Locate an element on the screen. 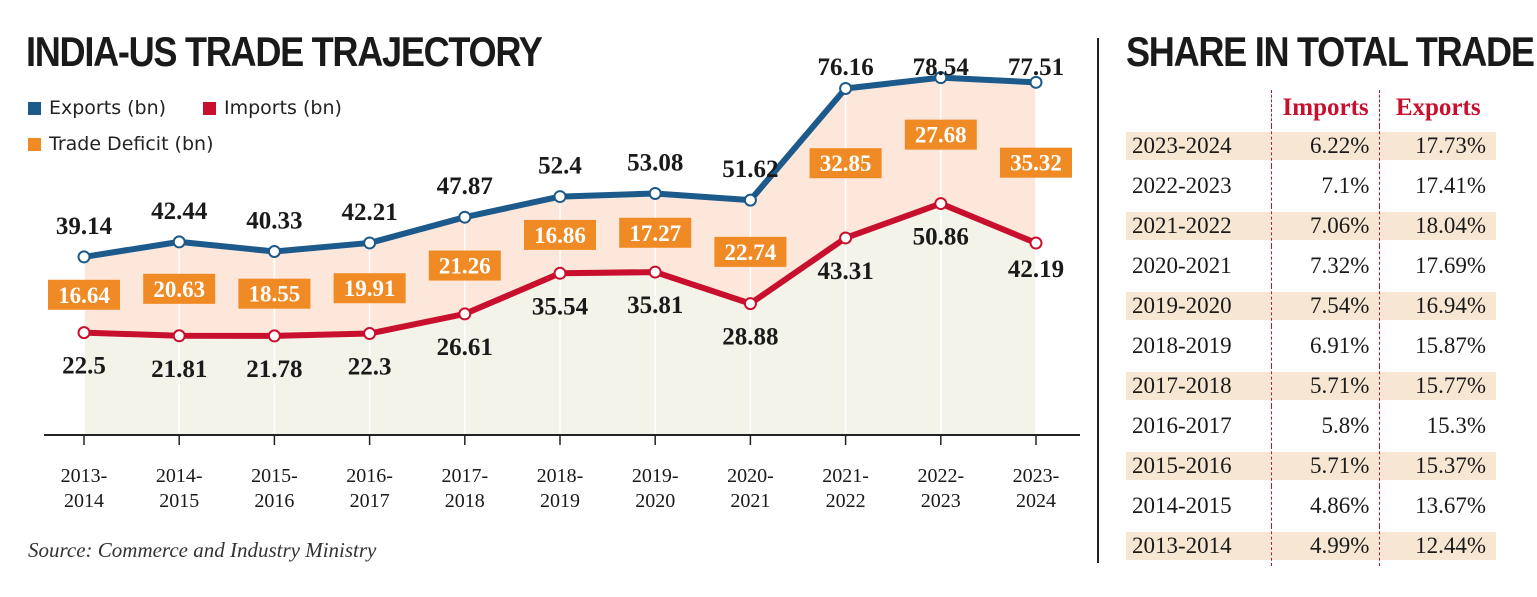 This screenshot has width=1537, height=597. x-tick-label-line: 2020 is located at coordinates (655, 501).